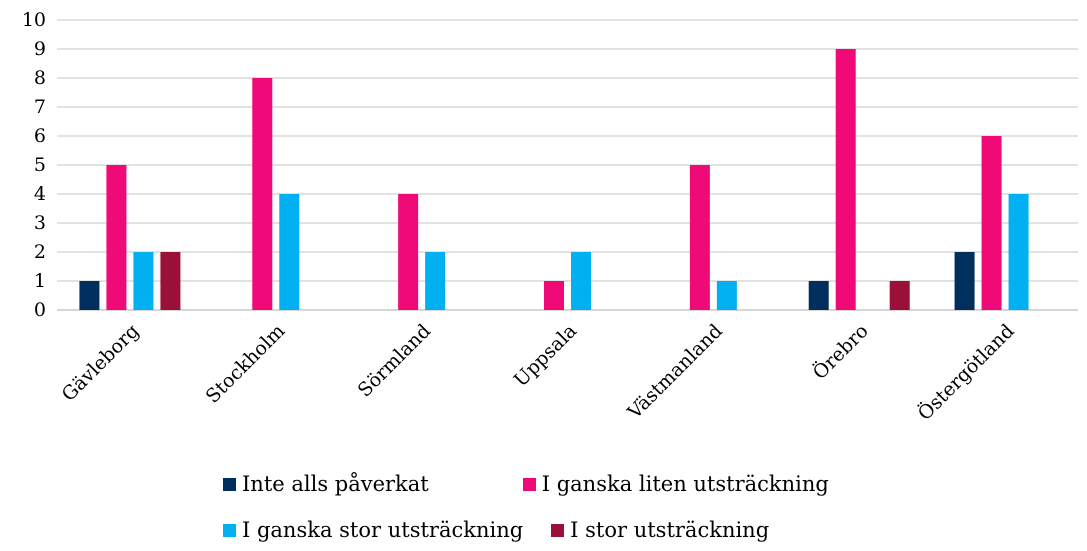 The image size is (1087, 551). What do you see at coordinates (40, 165) in the screenshot?
I see `y-tick-label: 5` at bounding box center [40, 165].